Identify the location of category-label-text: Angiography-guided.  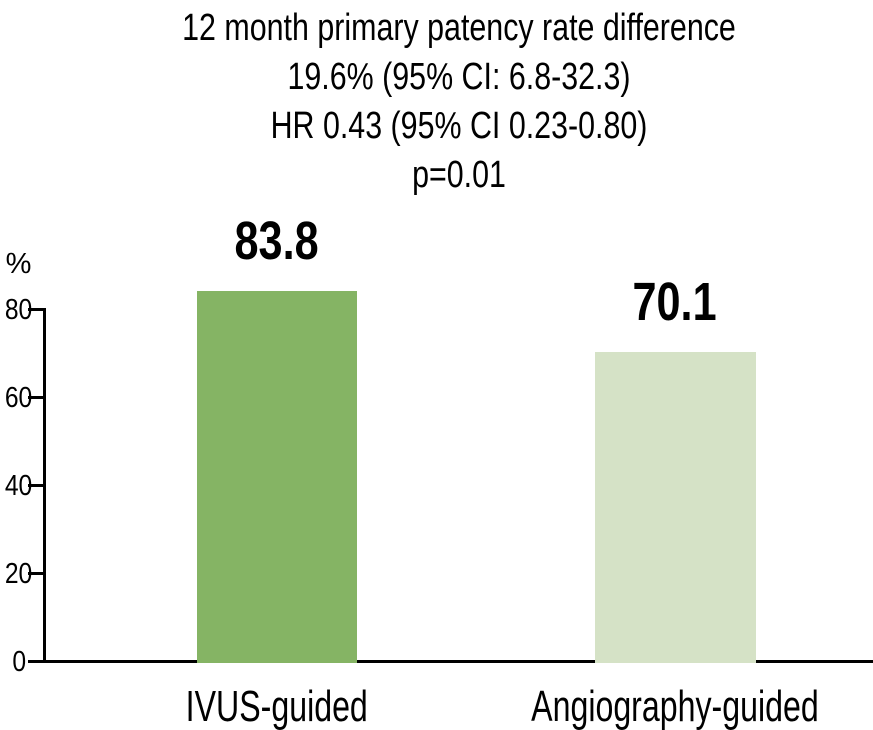
(675, 706).